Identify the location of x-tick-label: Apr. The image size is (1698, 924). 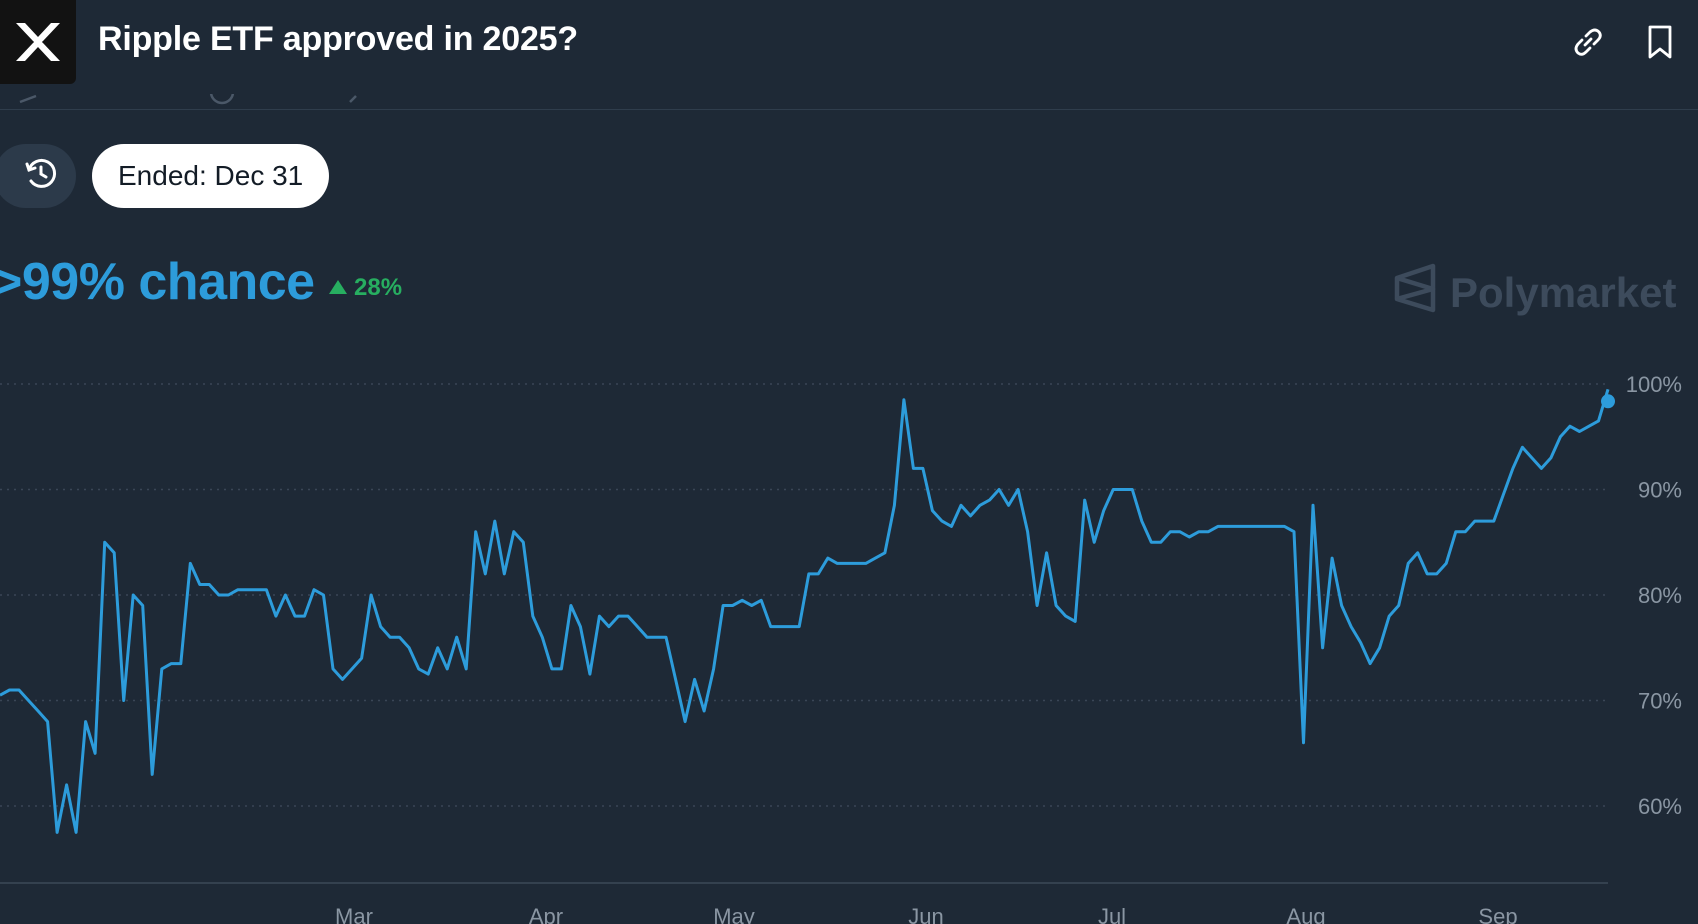
(546, 914).